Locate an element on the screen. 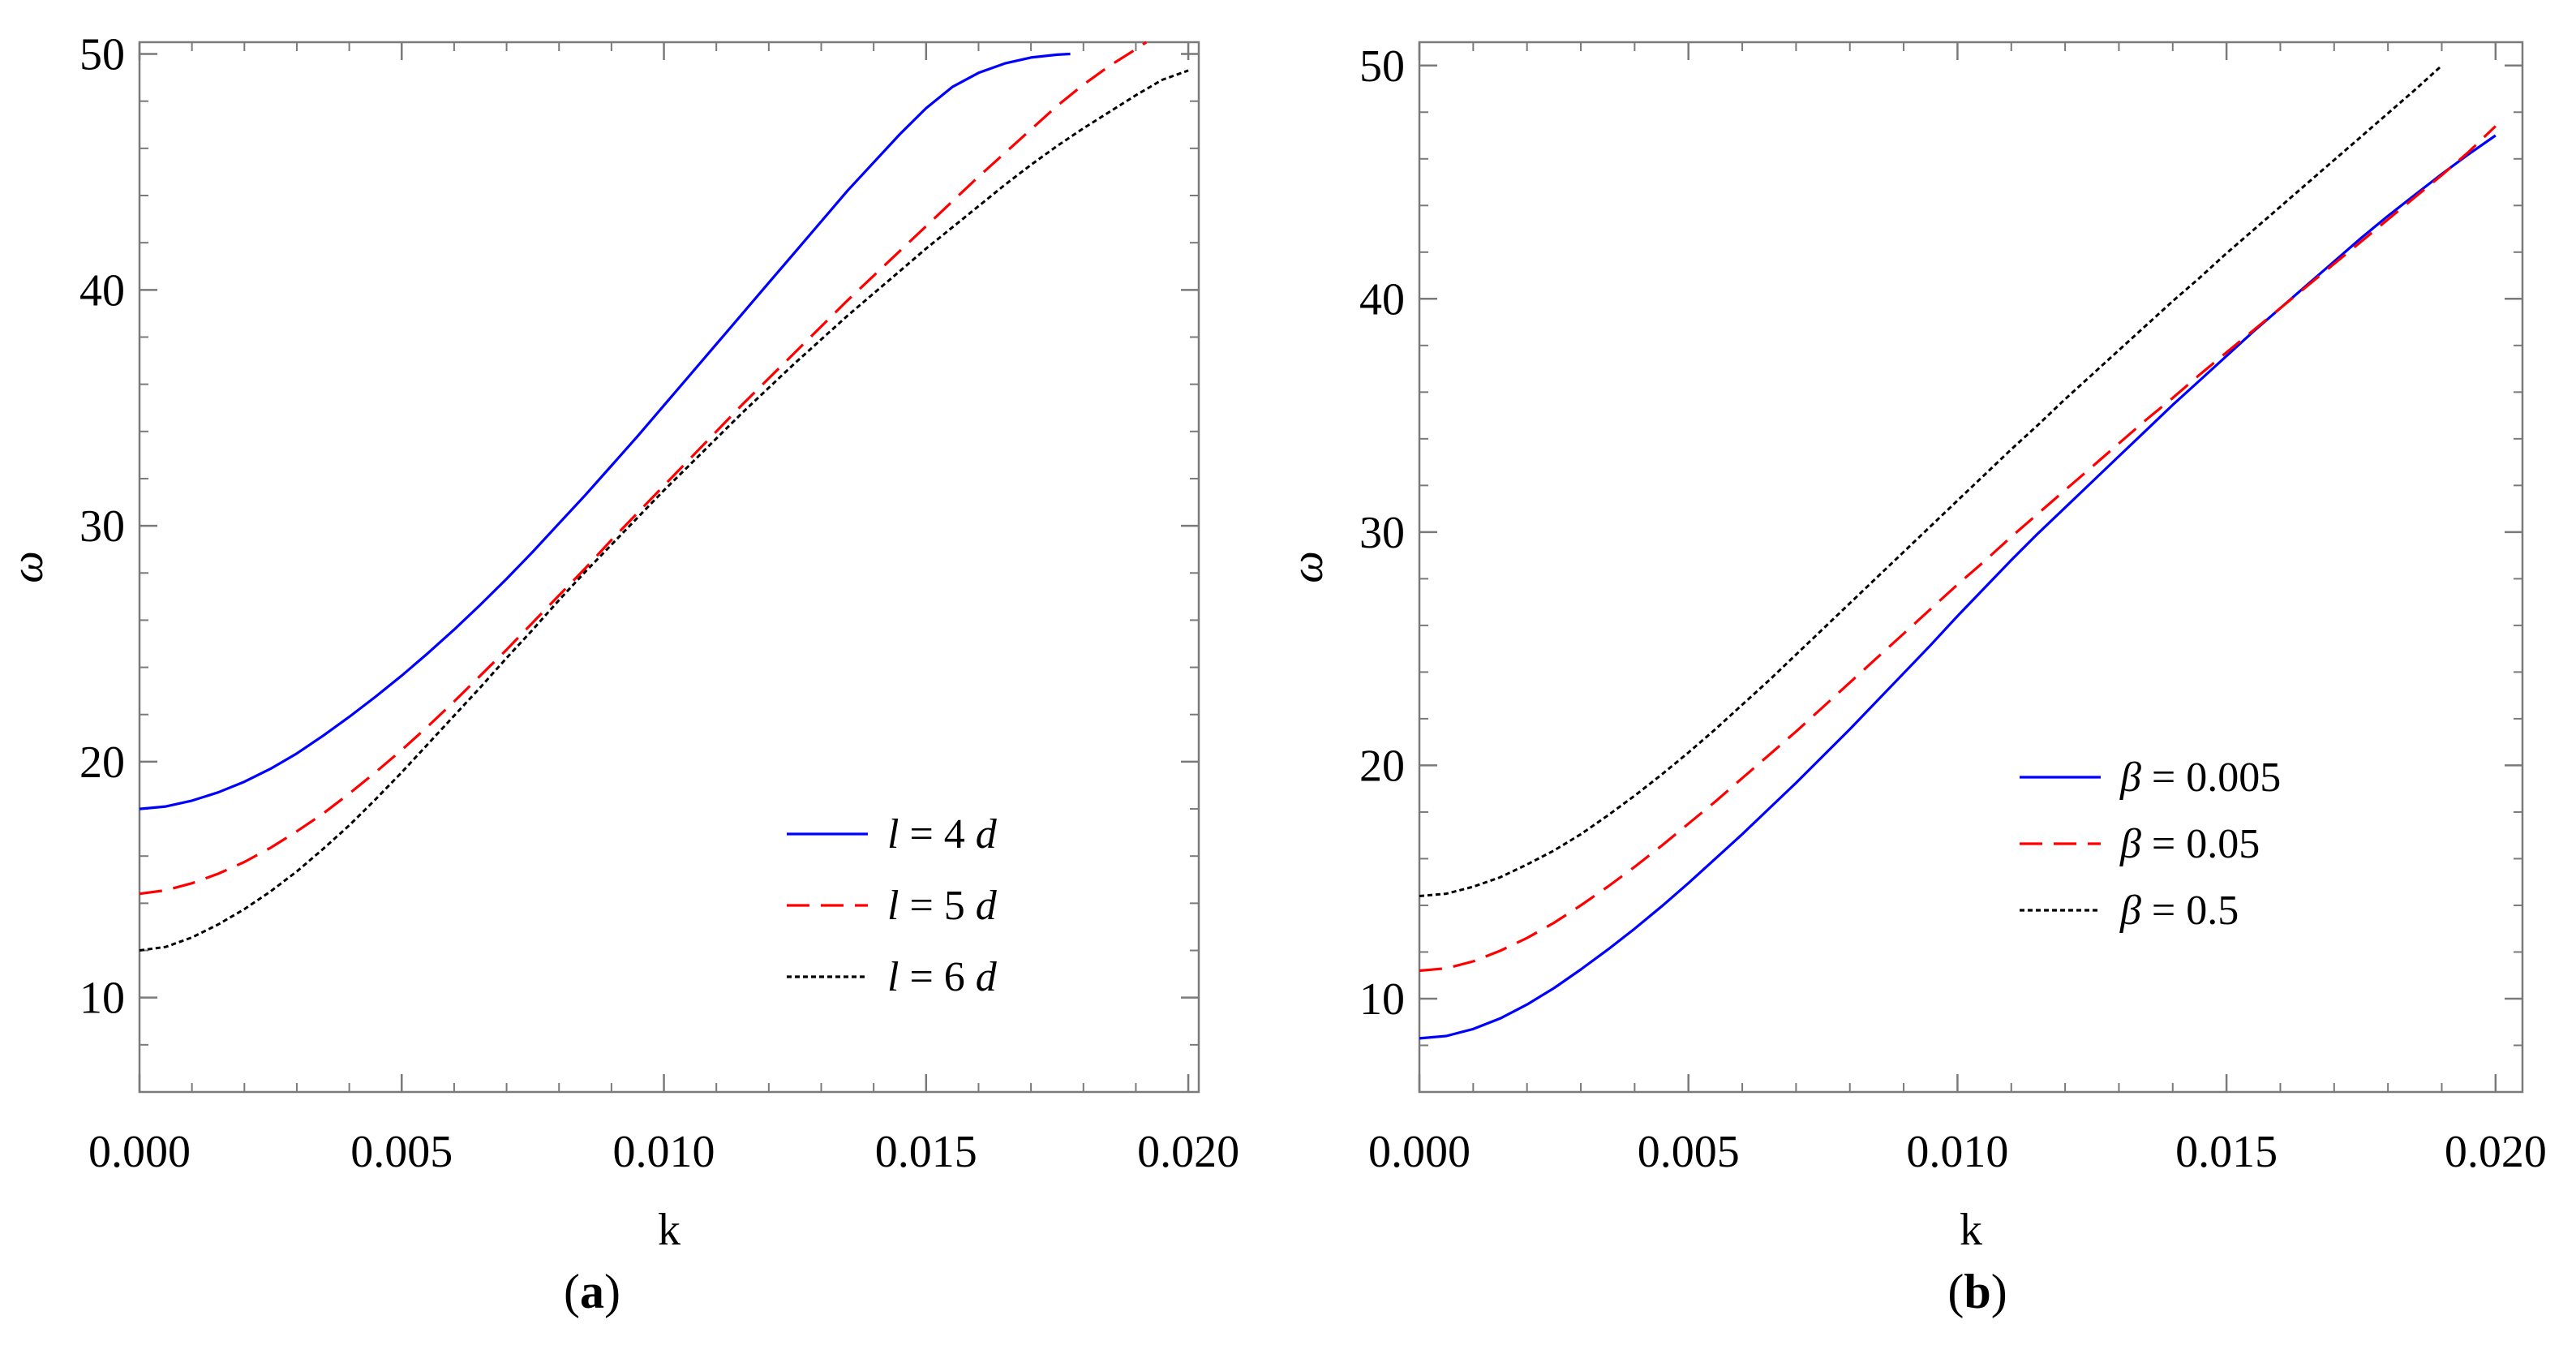 The height and width of the screenshot is (1367, 2576). legend: l = 4 d l = 5 d l = 6 d is located at coordinates (892, 905).